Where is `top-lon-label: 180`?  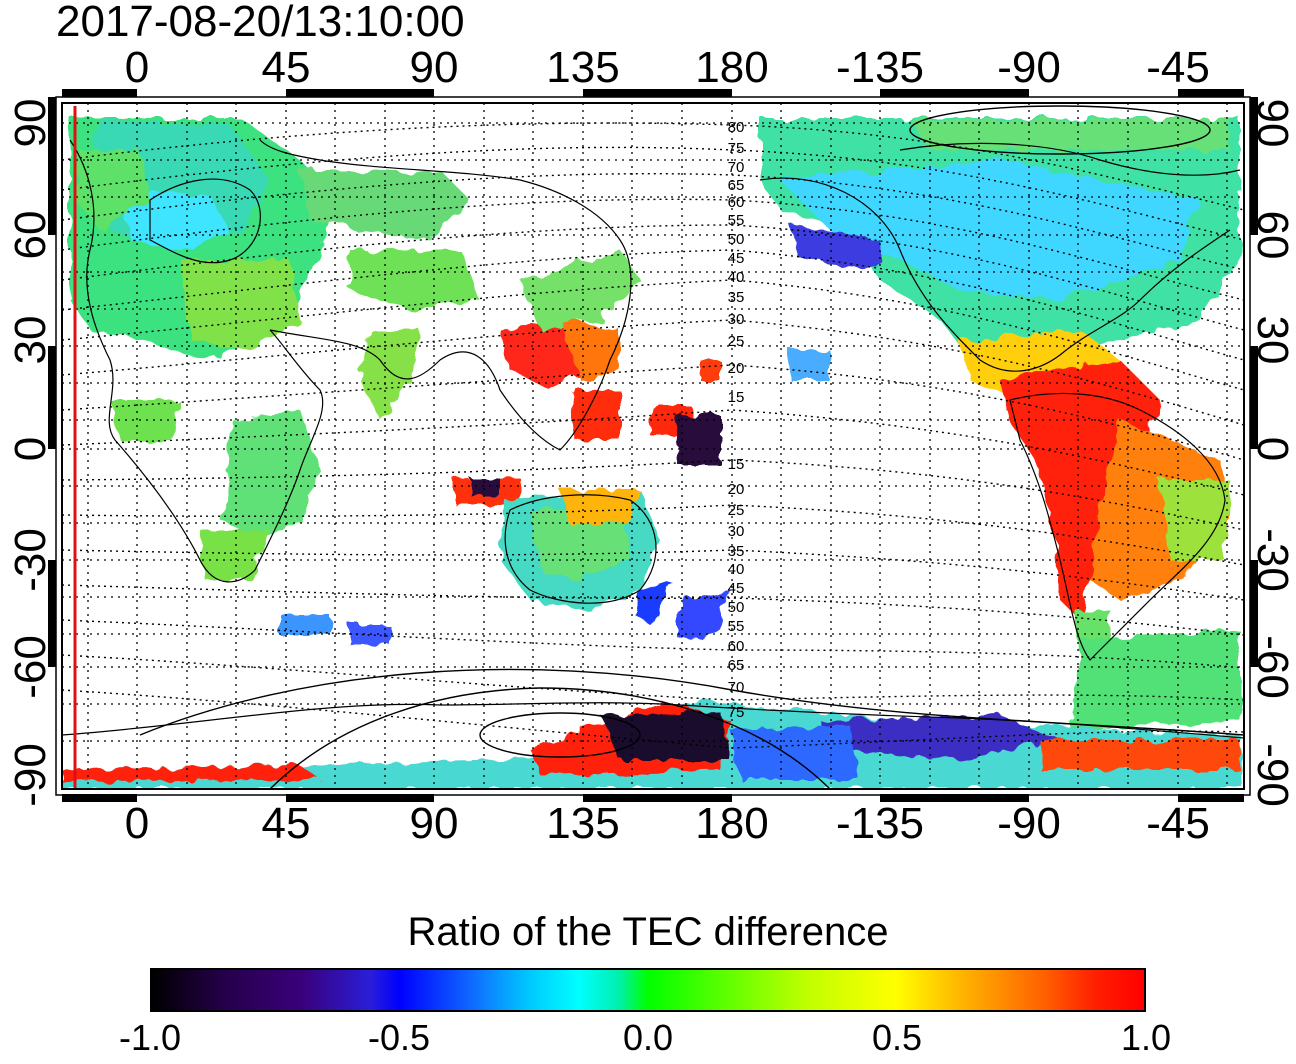
top-lon-label: 180 is located at coordinates (732, 67).